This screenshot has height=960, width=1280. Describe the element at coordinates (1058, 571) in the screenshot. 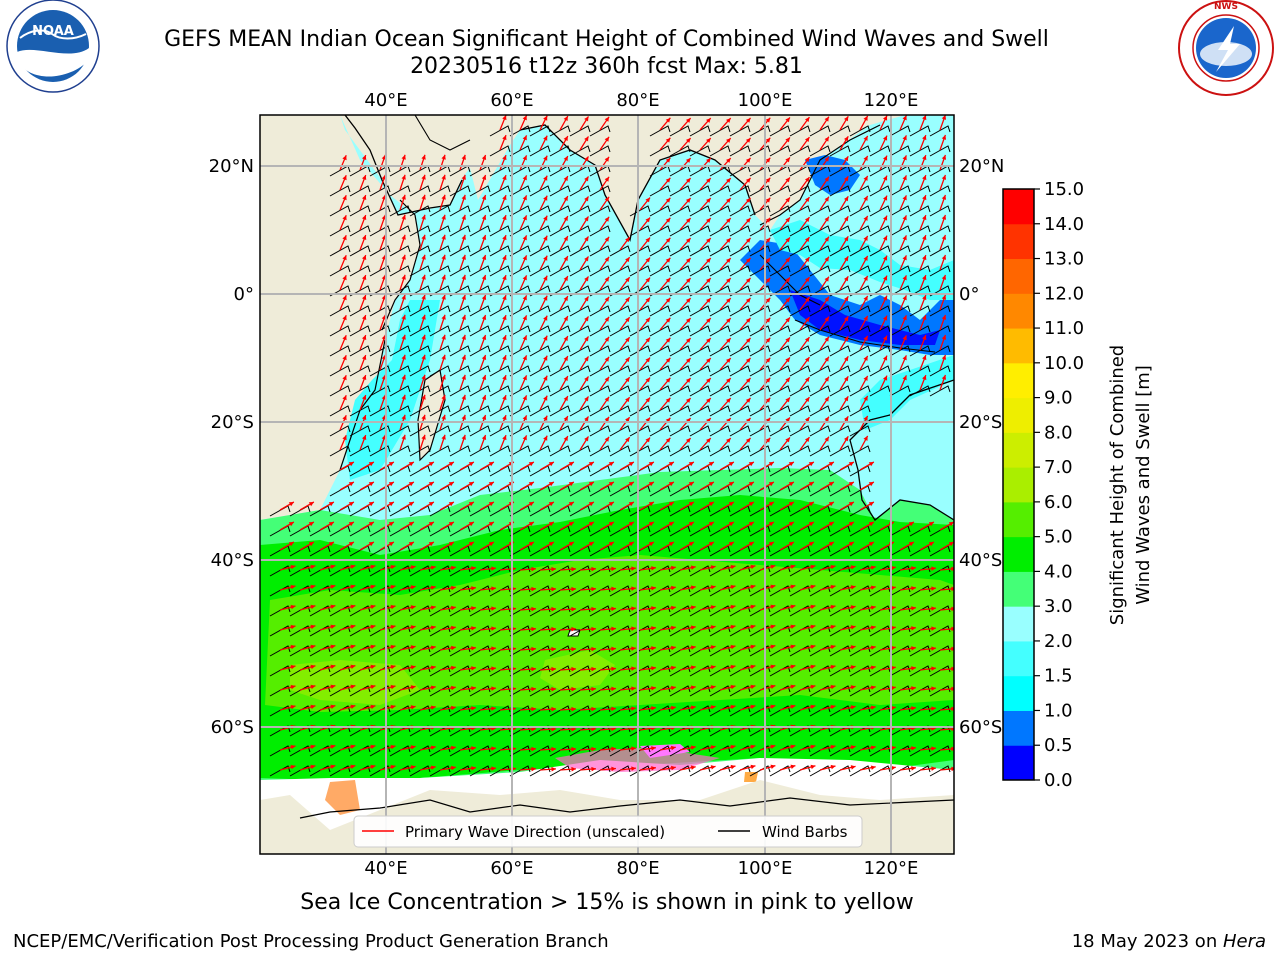

I see `colorbar-tick-label: 4.0` at that location.